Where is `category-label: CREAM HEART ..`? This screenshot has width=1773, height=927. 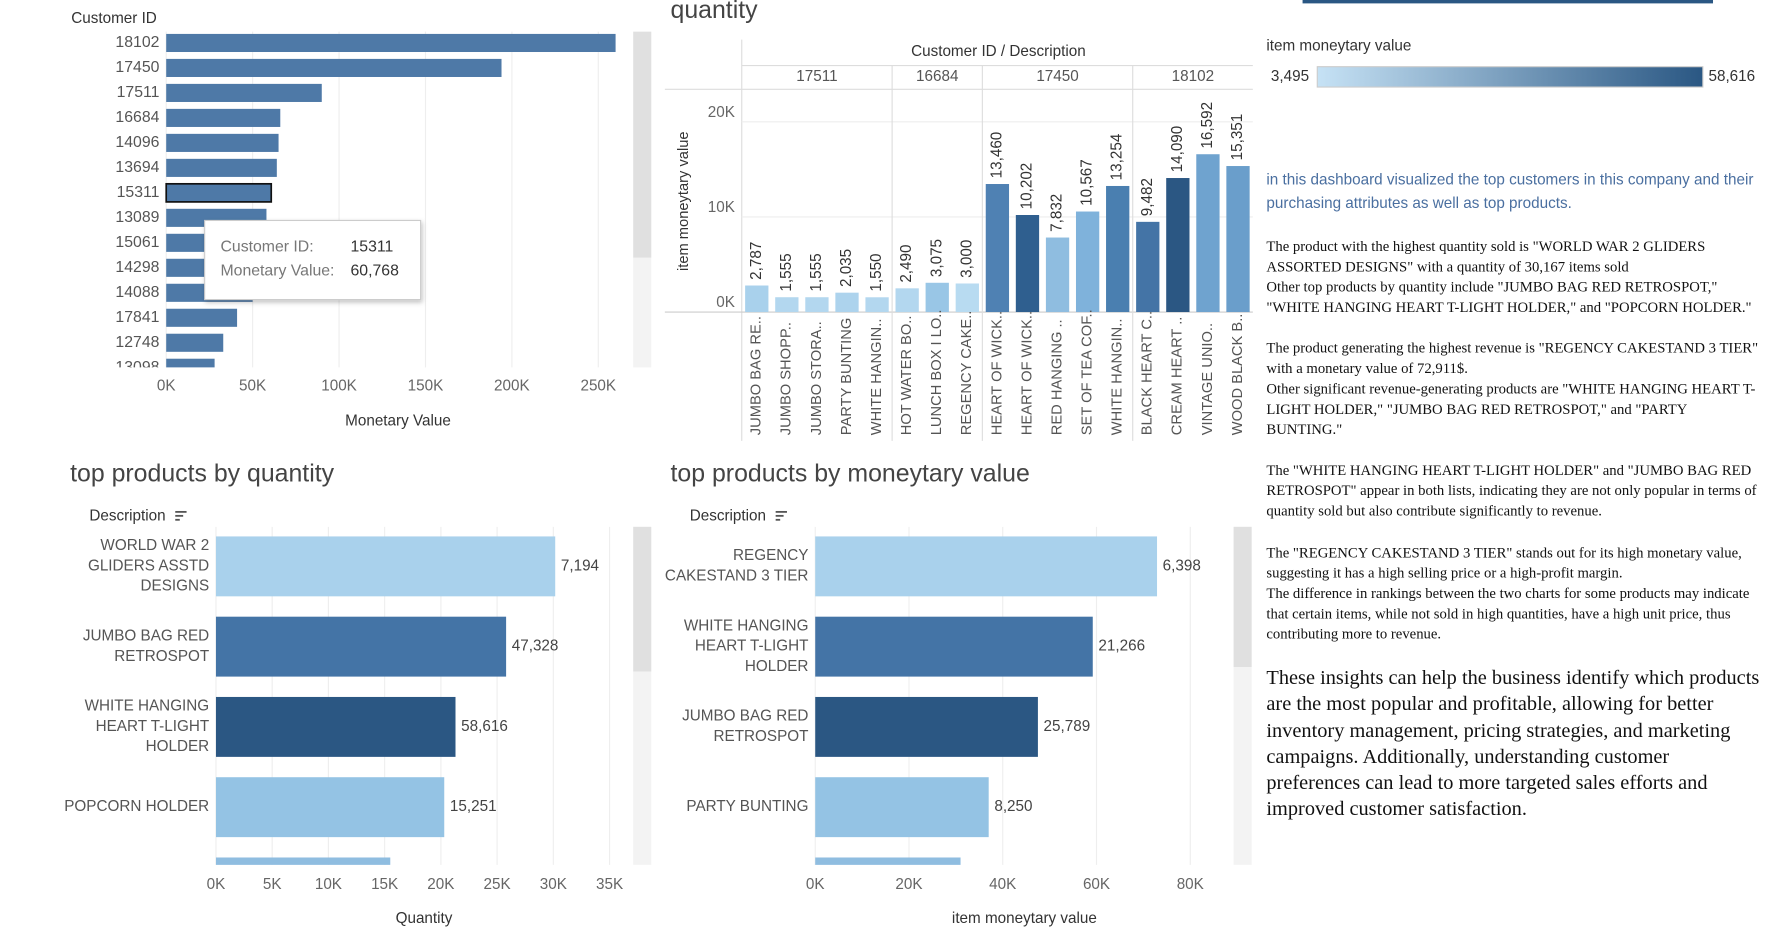
category-label: CREAM HEART .. is located at coordinates (1178, 376).